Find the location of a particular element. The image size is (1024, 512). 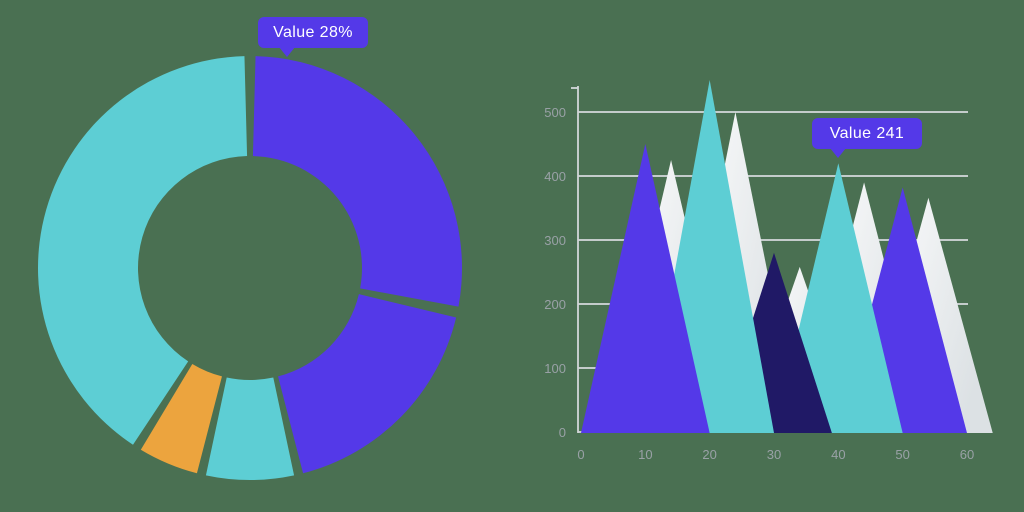

x-axis-label-0: 0 is located at coordinates (580, 454).